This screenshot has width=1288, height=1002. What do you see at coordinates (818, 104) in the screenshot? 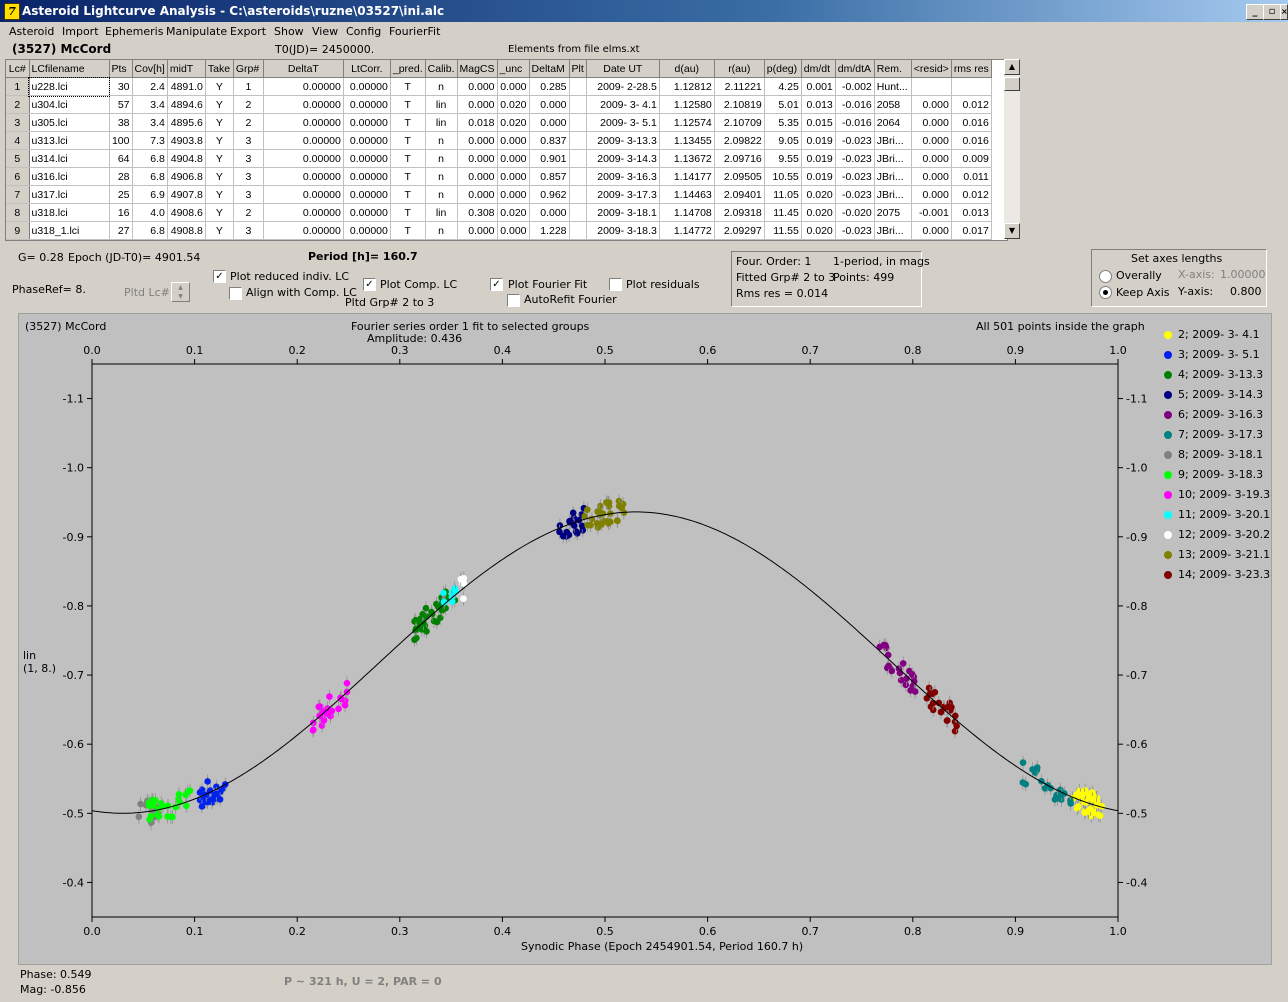
I see `table-cell: 0.013` at bounding box center [818, 104].